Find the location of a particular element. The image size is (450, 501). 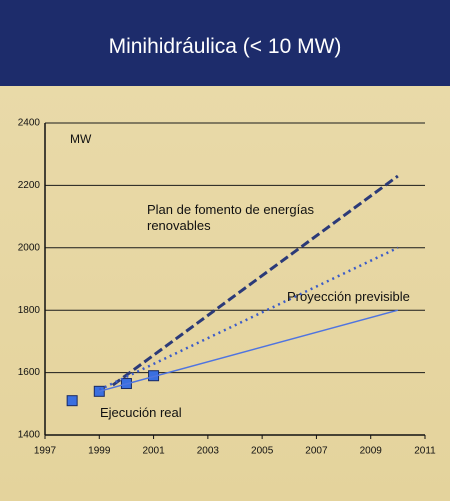

x-tick-label: 2005 is located at coordinates (262, 451).